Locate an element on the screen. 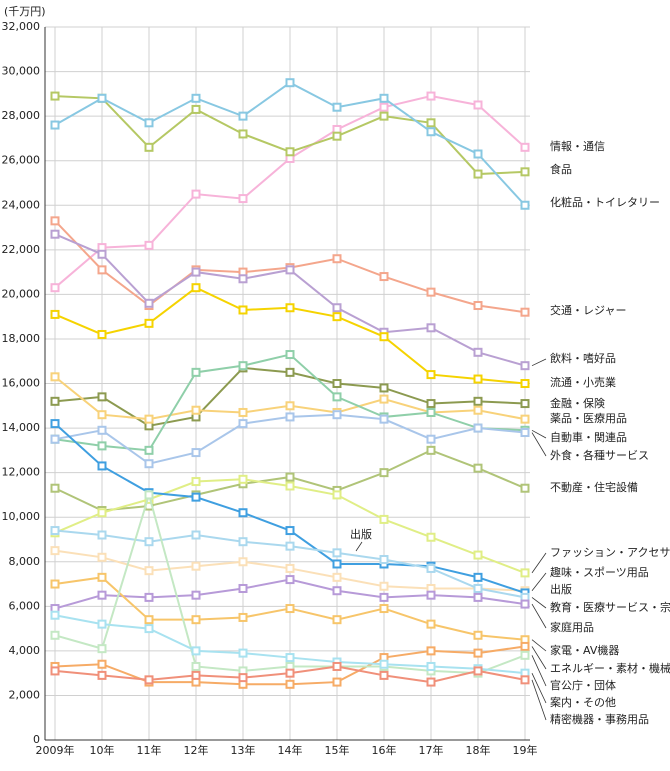 The height and width of the screenshot is (771, 670). y-tick-label: 4,000 is located at coordinates (25, 650).